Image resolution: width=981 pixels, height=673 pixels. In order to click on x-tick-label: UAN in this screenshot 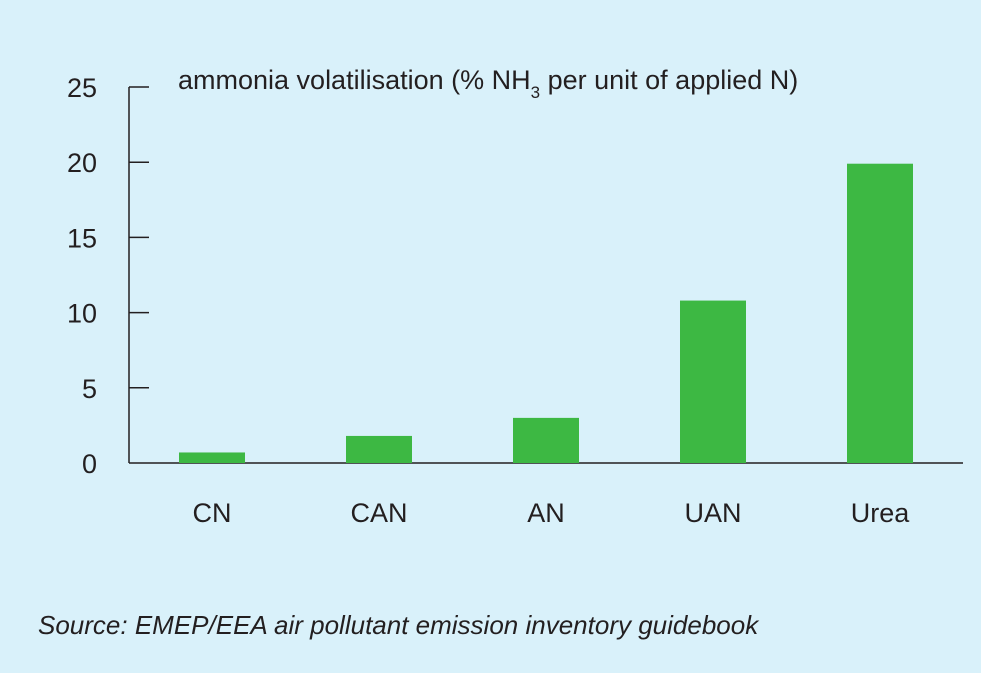, I will do `click(712, 513)`.